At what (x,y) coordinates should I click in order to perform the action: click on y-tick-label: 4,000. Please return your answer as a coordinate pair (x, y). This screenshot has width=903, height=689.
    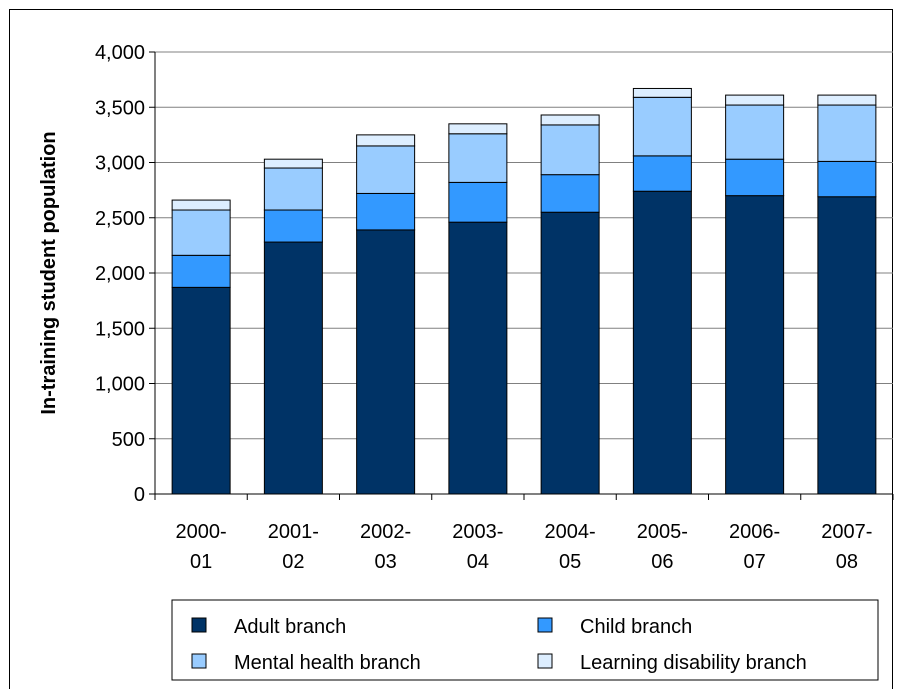
    Looking at the image, I should click on (120, 53).